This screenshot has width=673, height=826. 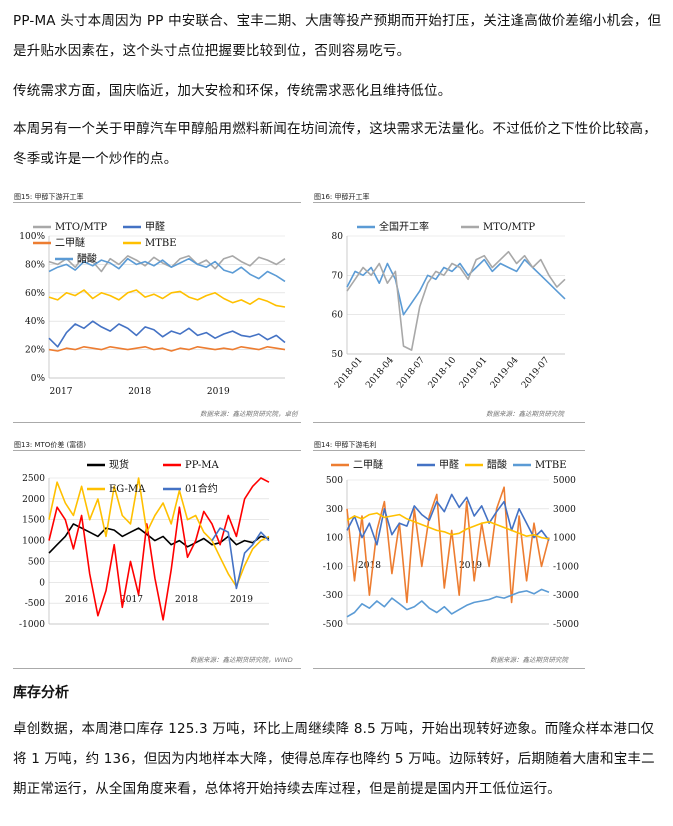 What do you see at coordinates (338, 276) in the screenshot?
I see `y-tick-label: 70` at bounding box center [338, 276].